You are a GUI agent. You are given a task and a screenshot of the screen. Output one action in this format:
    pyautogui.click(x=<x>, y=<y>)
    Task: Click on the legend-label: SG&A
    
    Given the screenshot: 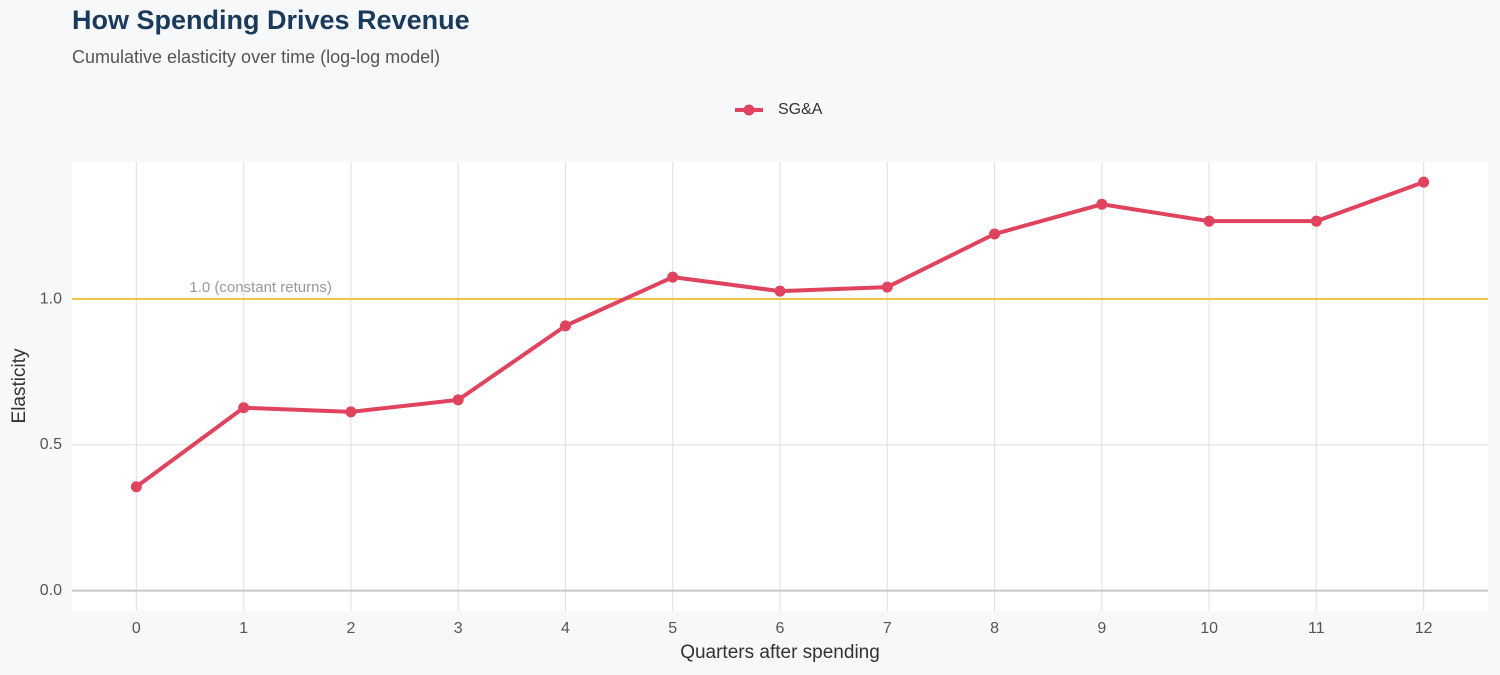 What is the action you would take?
    pyautogui.click(x=800, y=109)
    